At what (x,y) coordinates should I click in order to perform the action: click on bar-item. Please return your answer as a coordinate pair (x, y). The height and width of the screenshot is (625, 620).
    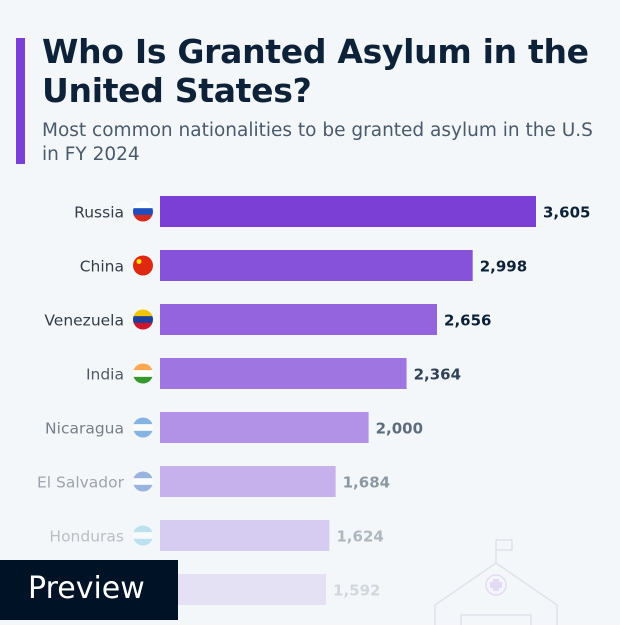
    Looking at the image, I should click on (243, 589).